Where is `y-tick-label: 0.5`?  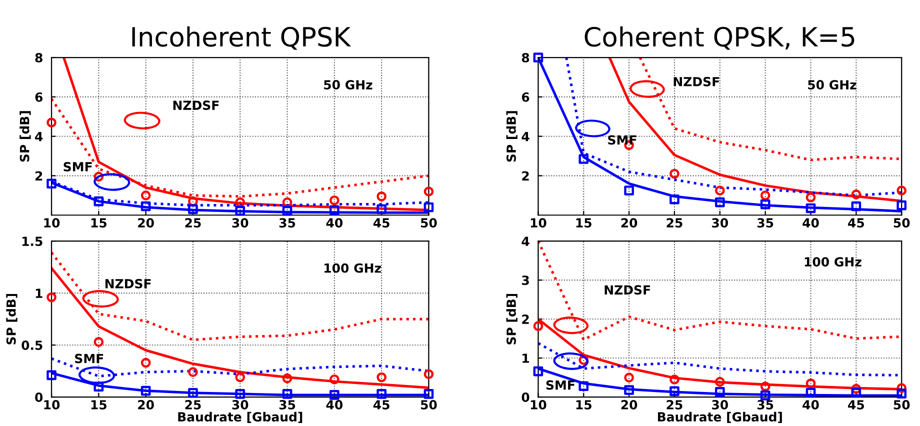
y-tick-label: 0.5 is located at coordinates (32, 345).